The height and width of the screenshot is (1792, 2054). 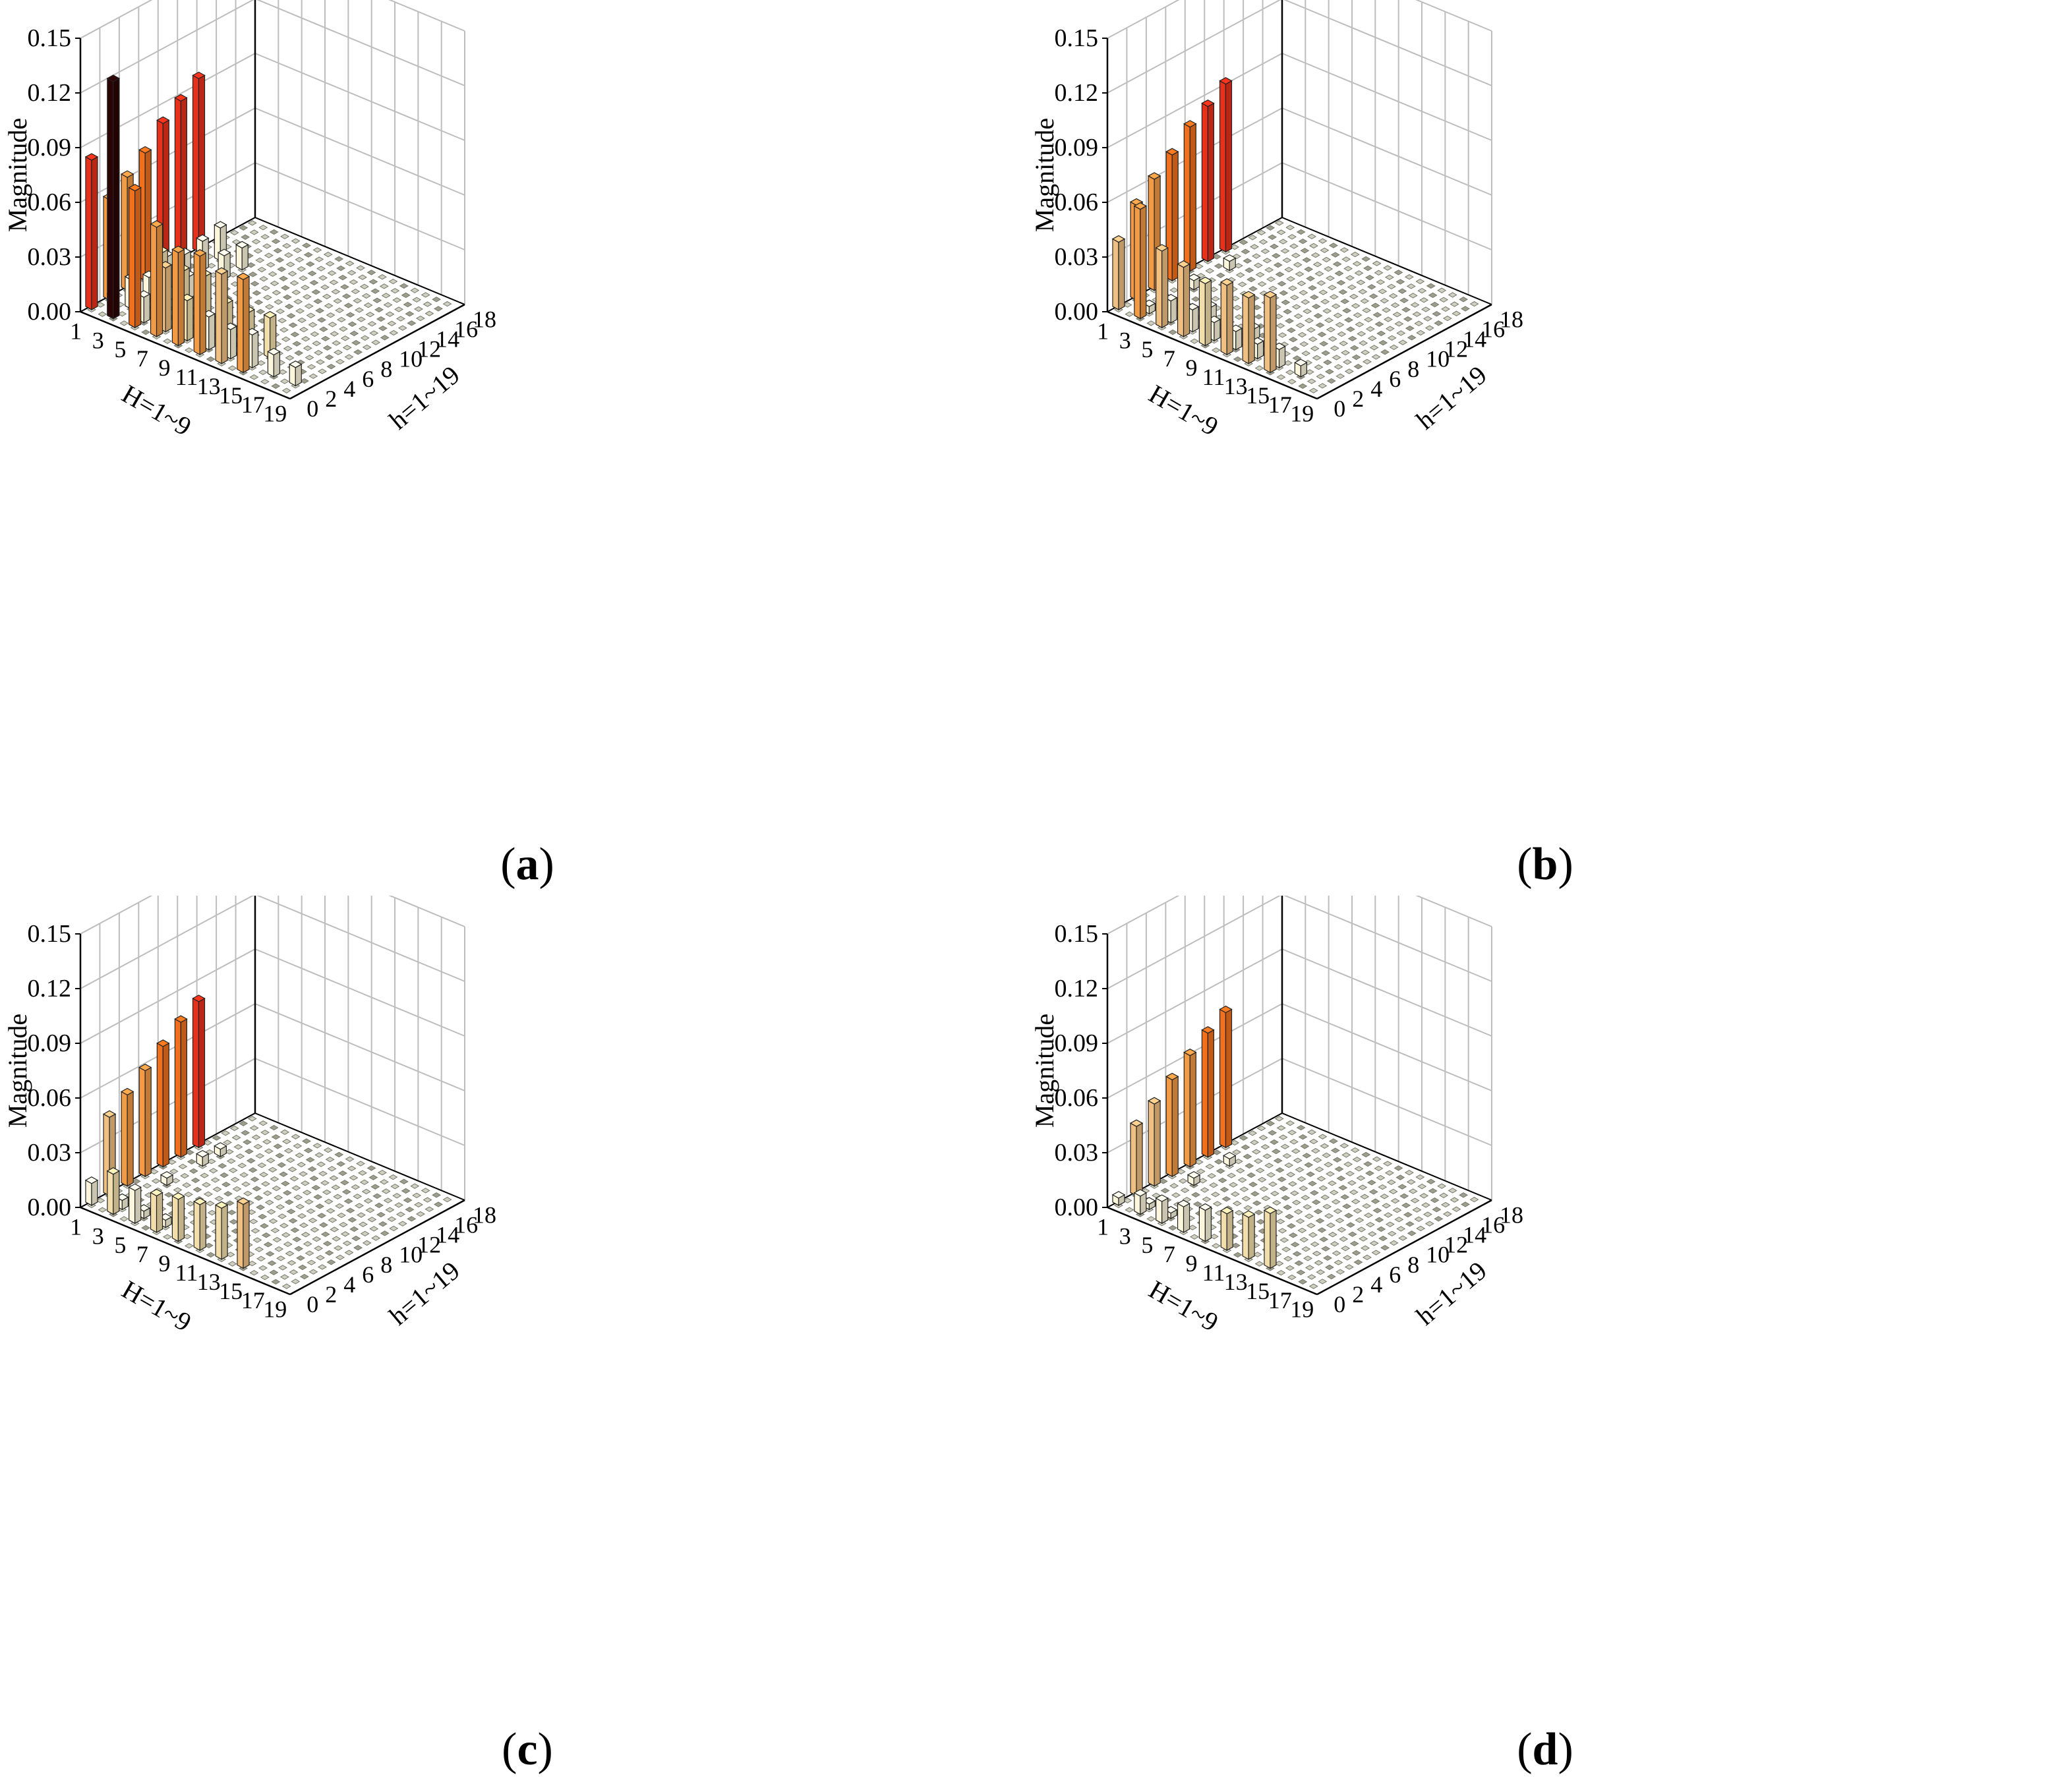 What do you see at coordinates (17, 175) in the screenshot?
I see `z-axis-label: Magnitude` at bounding box center [17, 175].